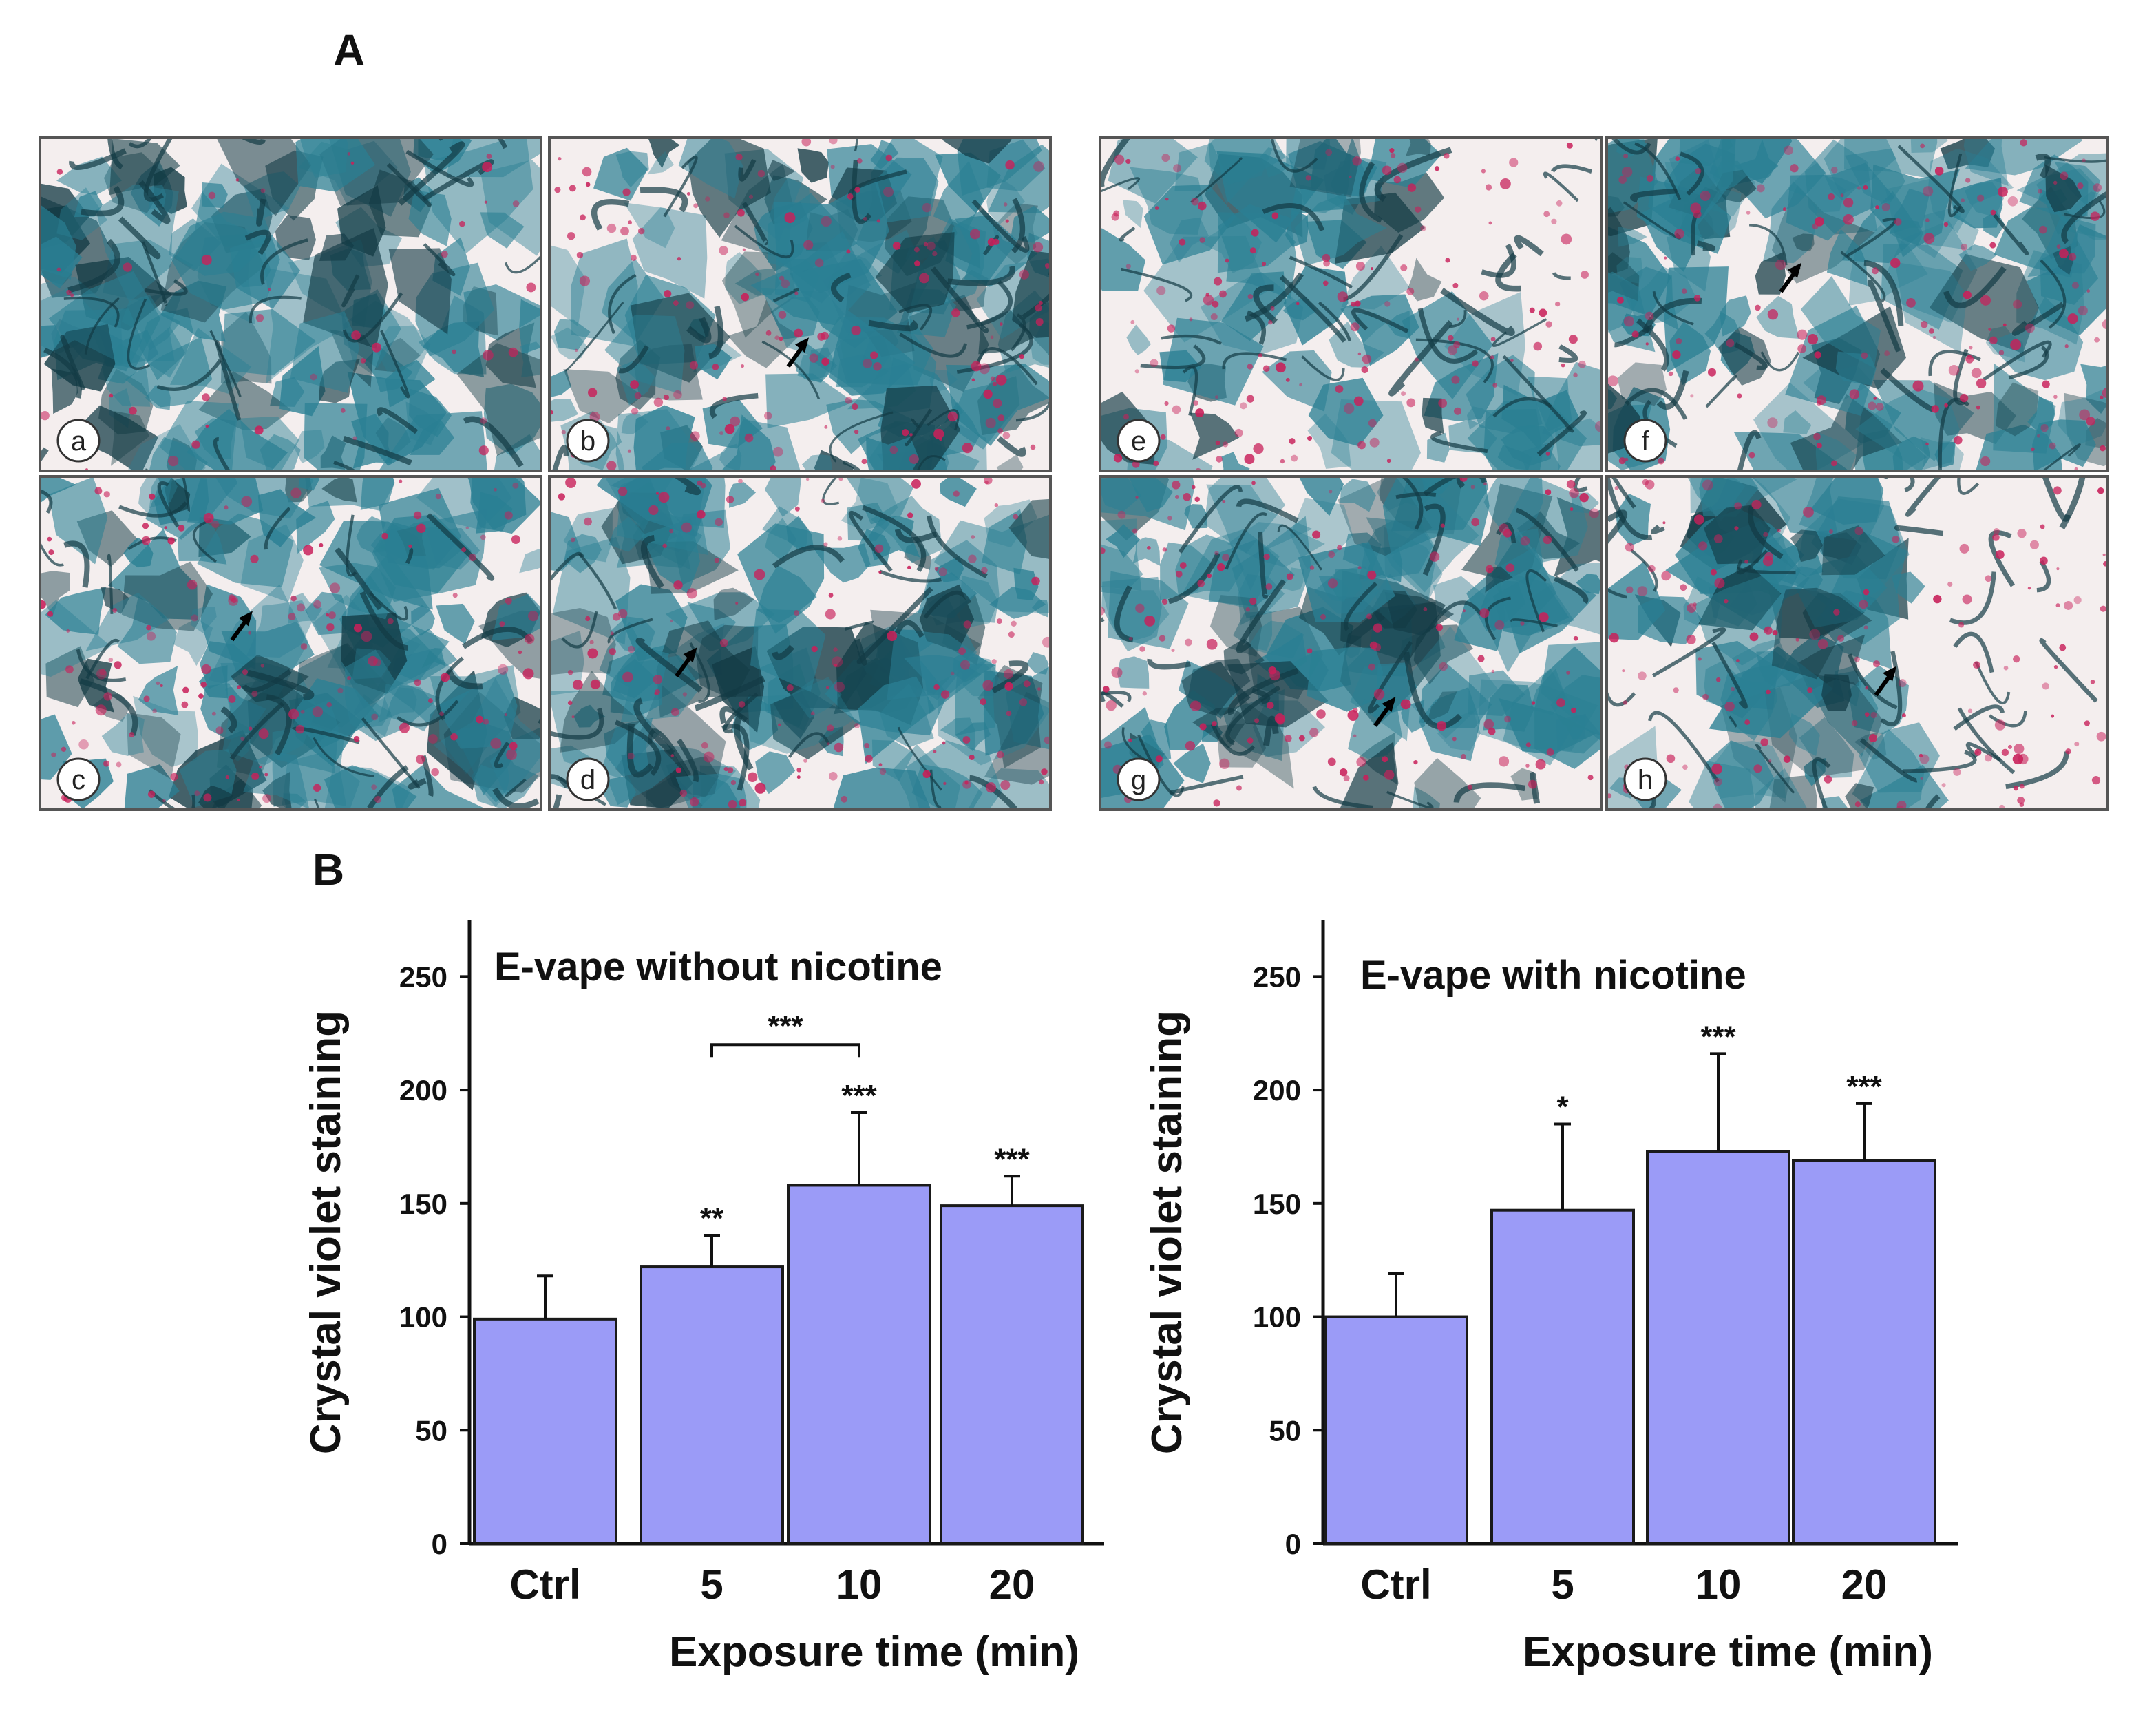 Image resolution: width=2156 pixels, height=1713 pixels. I want to click on micrograph-label: e, so click(1138, 441).